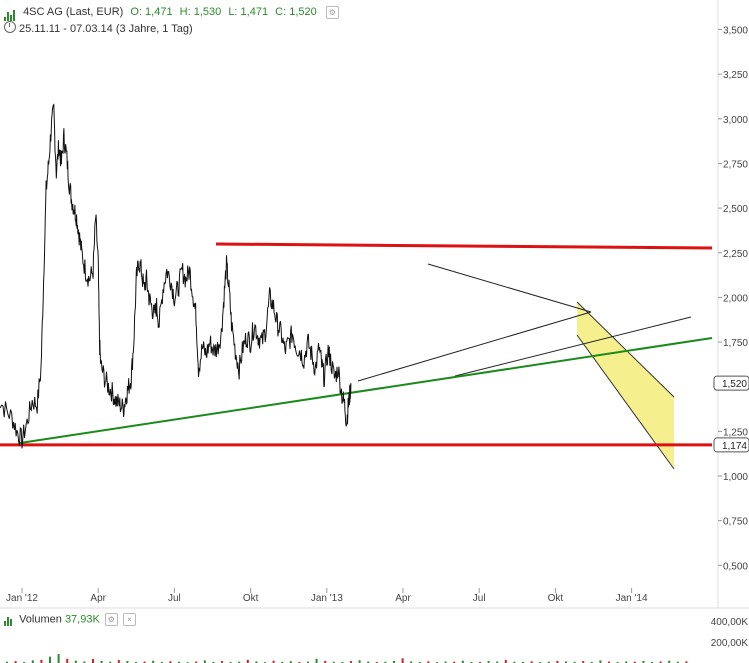 The height and width of the screenshot is (663, 749). Describe the element at coordinates (735, 477) in the screenshot. I see `y-tick-label: 1,000` at that location.